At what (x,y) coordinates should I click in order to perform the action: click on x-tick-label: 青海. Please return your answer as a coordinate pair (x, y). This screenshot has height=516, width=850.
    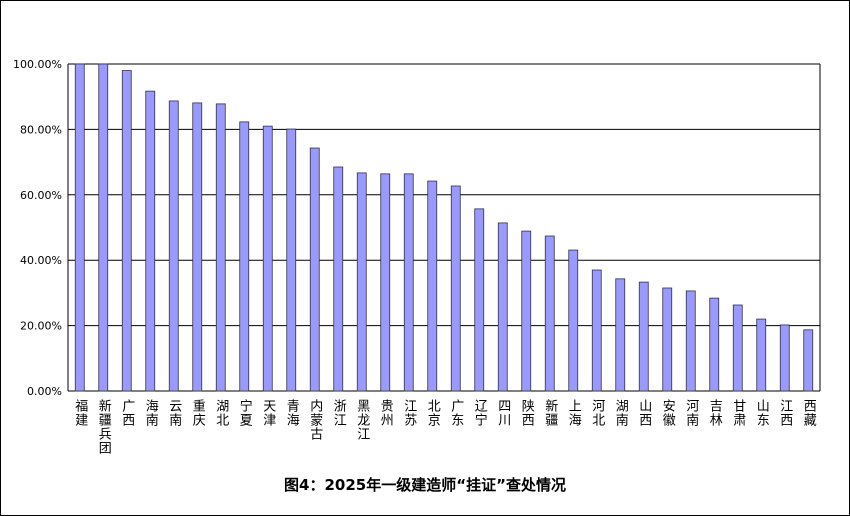
    Looking at the image, I should click on (292, 413).